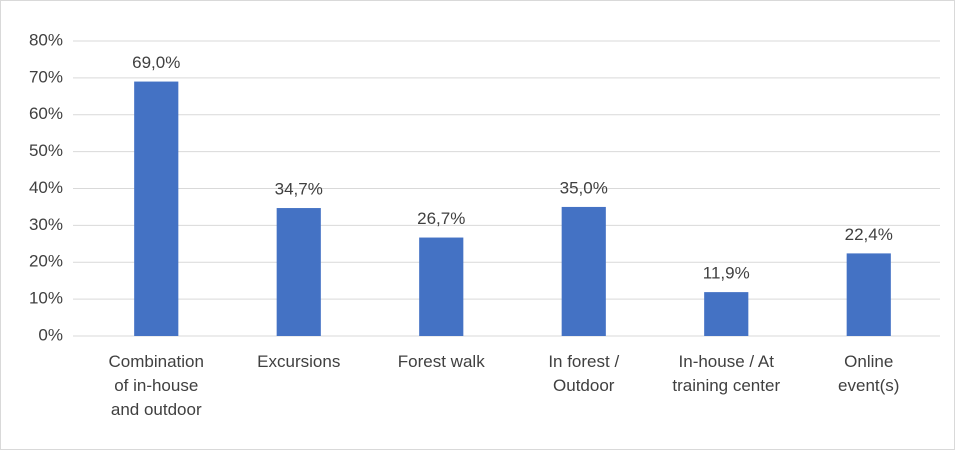 The image size is (955, 451). Describe the element at coordinates (46, 187) in the screenshot. I see `y-tick-label: 40%` at that location.